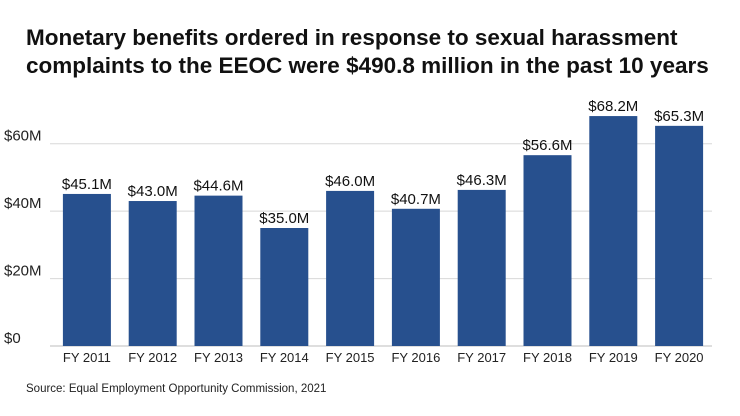  What do you see at coordinates (23, 271) in the screenshot?
I see `y-tick-label: $20M` at bounding box center [23, 271].